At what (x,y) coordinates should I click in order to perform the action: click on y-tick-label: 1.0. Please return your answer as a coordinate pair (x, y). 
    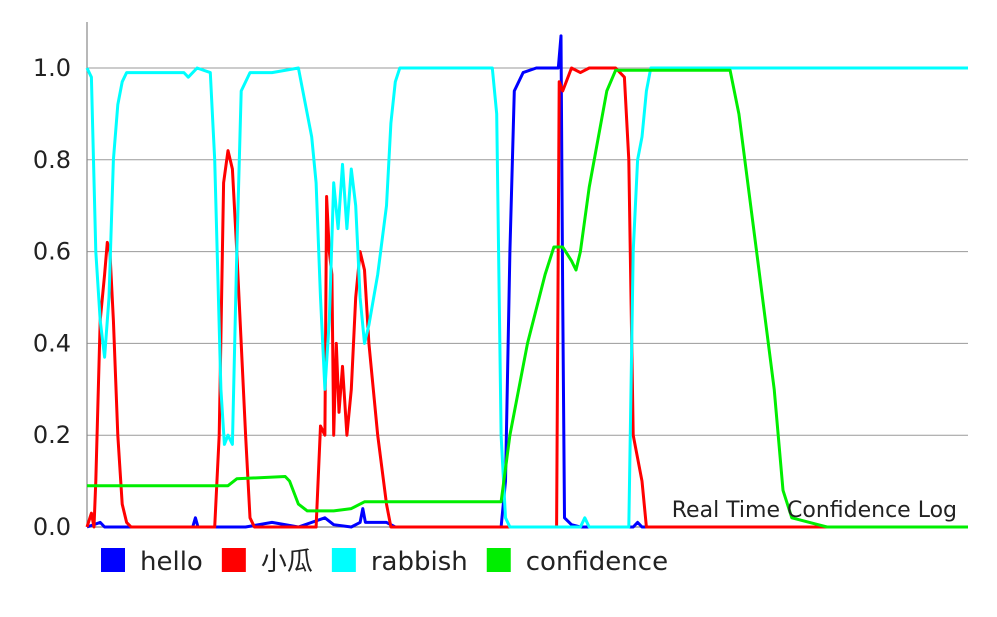
    Looking at the image, I should click on (52, 68).